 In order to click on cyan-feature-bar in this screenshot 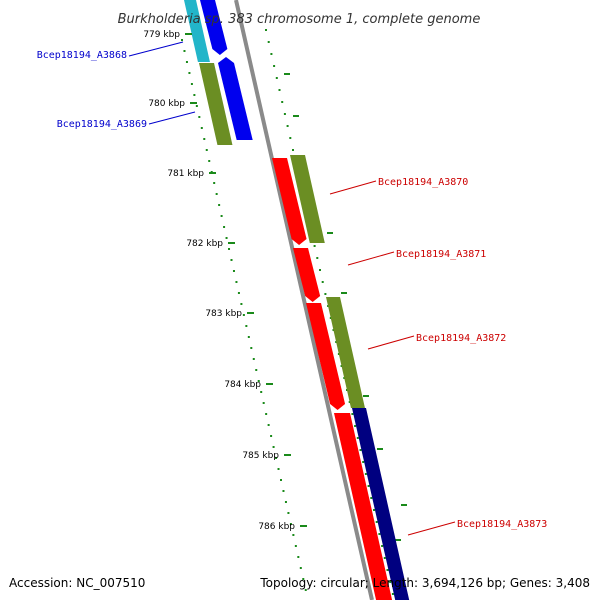, I will do `click(197, 31)`.